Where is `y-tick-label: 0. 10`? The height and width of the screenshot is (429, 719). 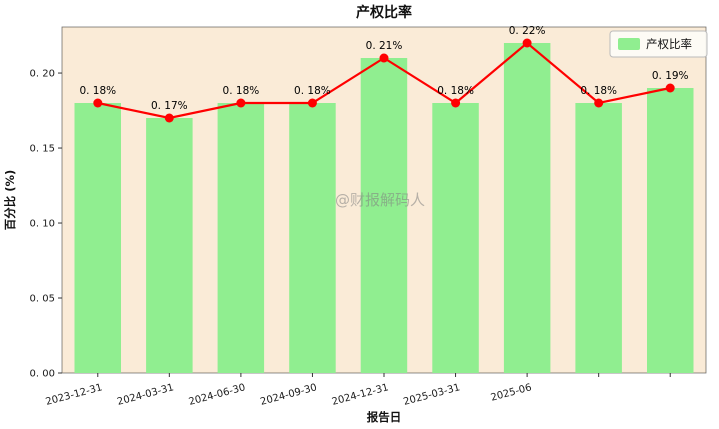
y-tick-label: 0. 10 is located at coordinates (42, 224).